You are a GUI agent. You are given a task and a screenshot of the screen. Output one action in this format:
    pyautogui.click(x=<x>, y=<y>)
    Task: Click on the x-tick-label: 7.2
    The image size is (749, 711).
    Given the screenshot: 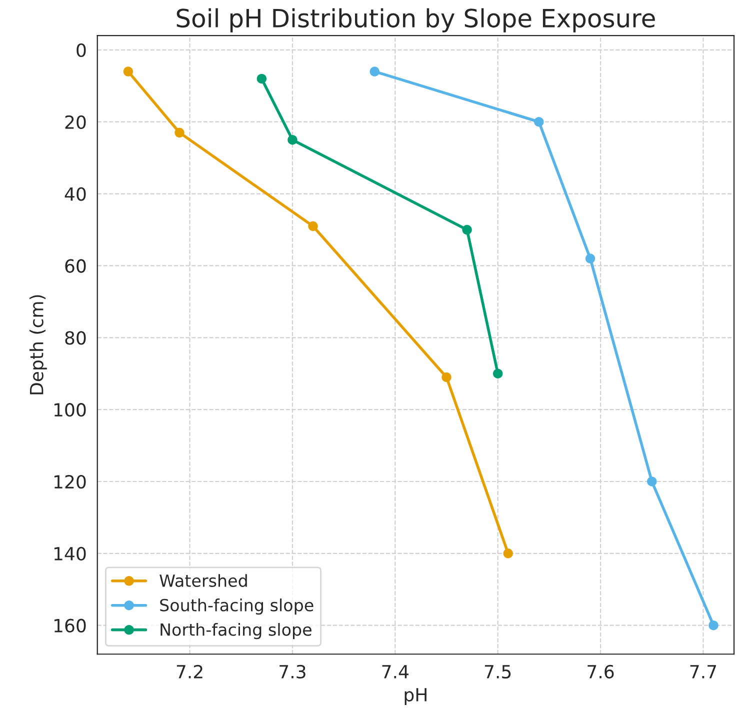 What is the action you would take?
    pyautogui.click(x=189, y=671)
    